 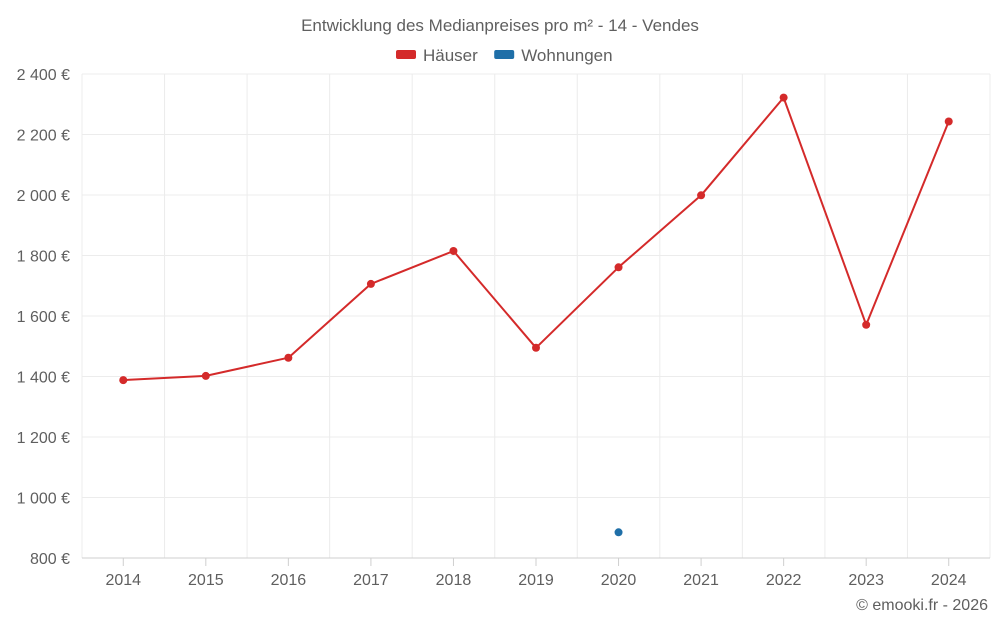 What do you see at coordinates (922, 605) in the screenshot?
I see `credit-text: © emooki.fr - 2026` at bounding box center [922, 605].